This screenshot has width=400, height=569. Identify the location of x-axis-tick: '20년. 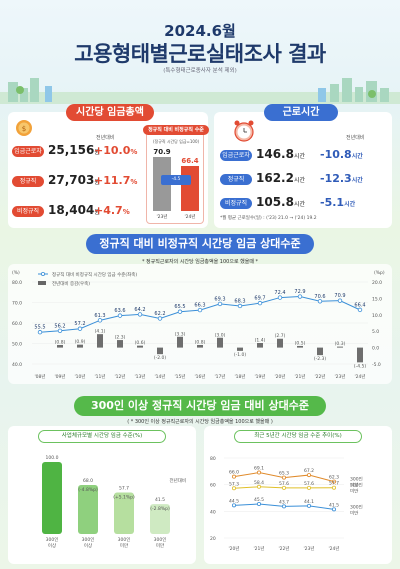
(279, 376).